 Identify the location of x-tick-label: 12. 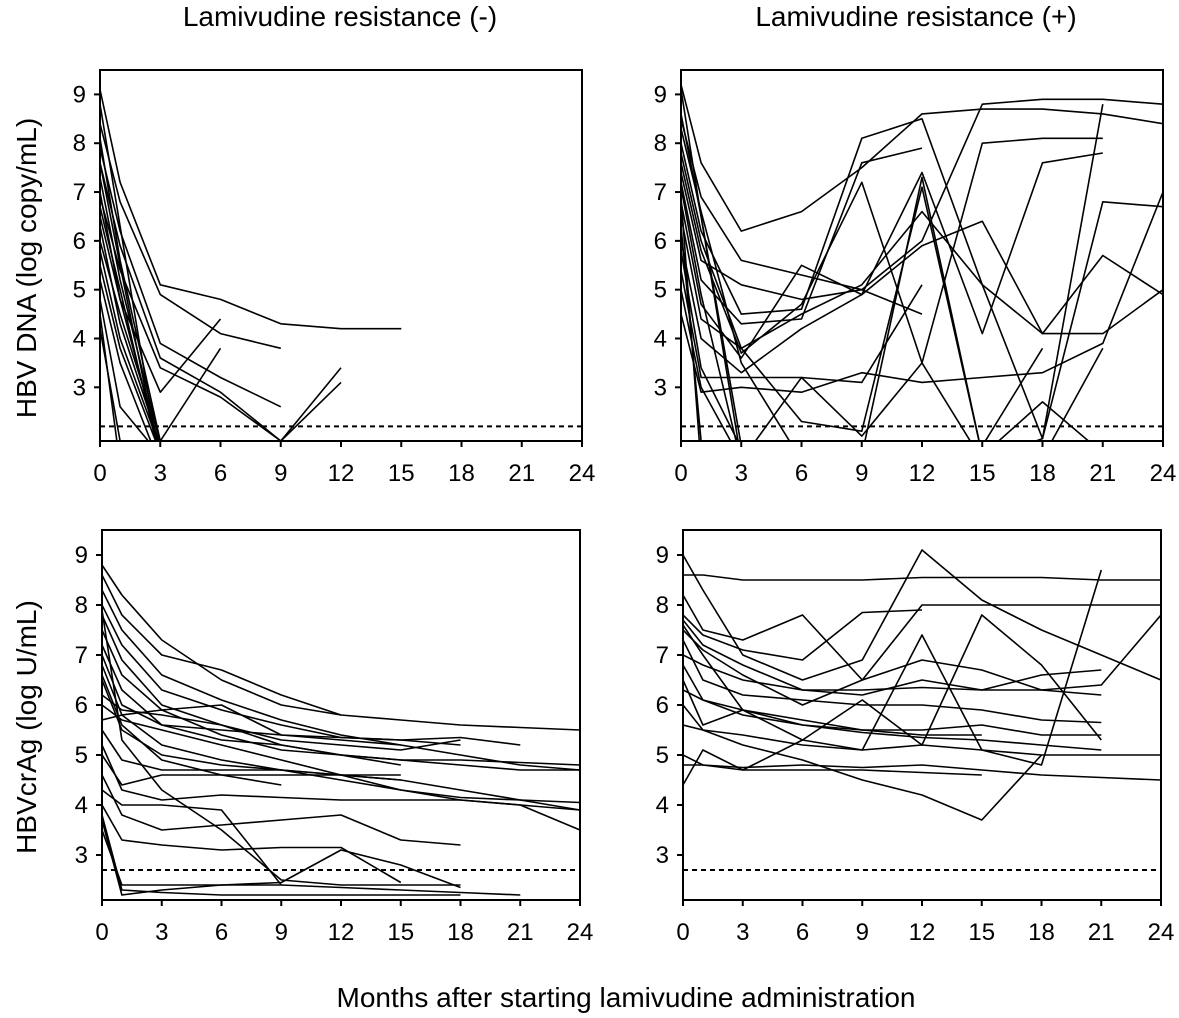
(922, 473).